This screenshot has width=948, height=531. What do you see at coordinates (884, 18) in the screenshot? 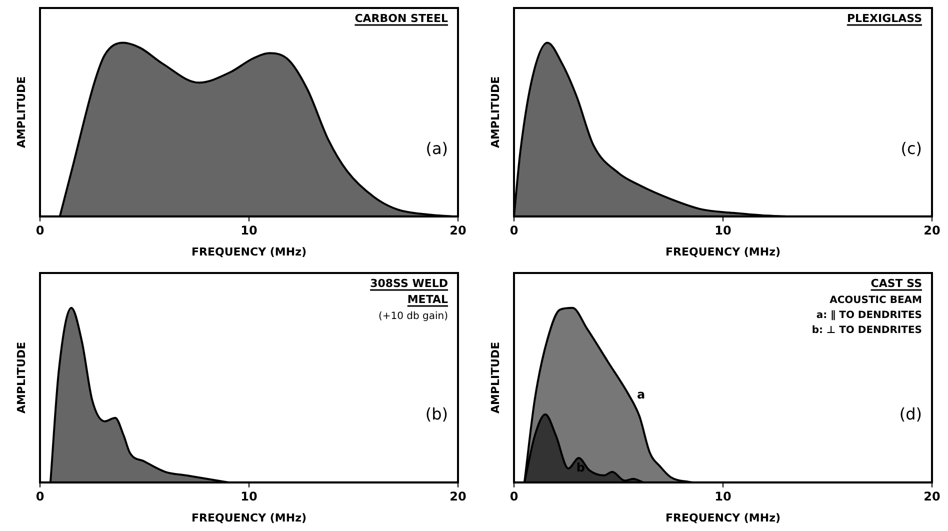
I see `chart-title: PLEXIGLASS` at bounding box center [884, 18].